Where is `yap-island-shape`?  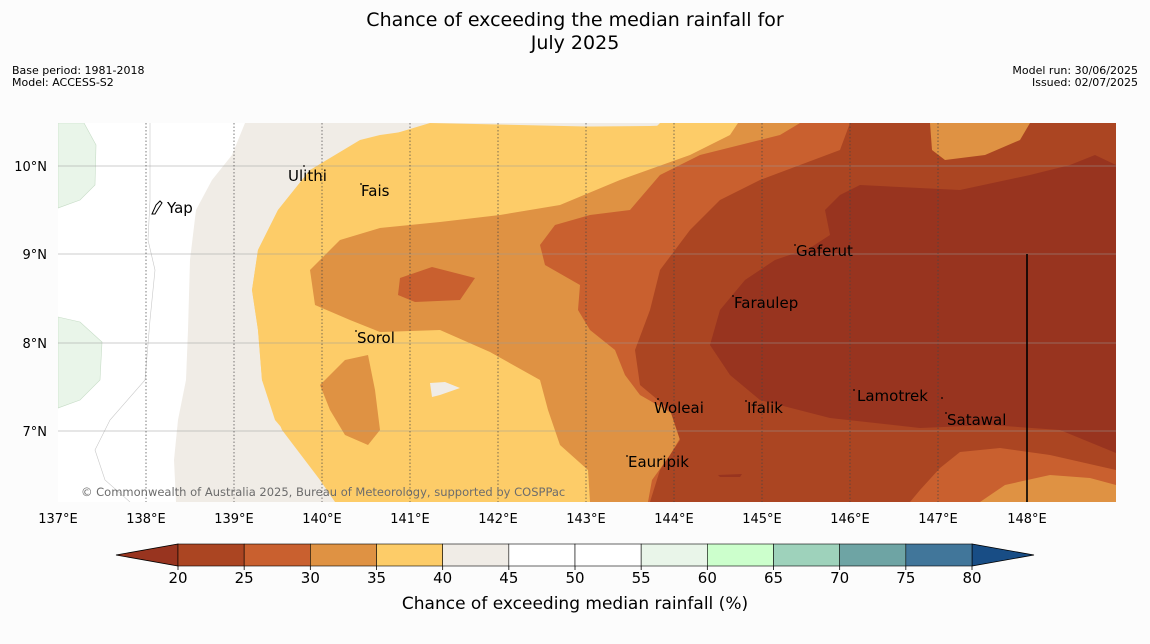 yap-island-shape is located at coordinates (157, 207).